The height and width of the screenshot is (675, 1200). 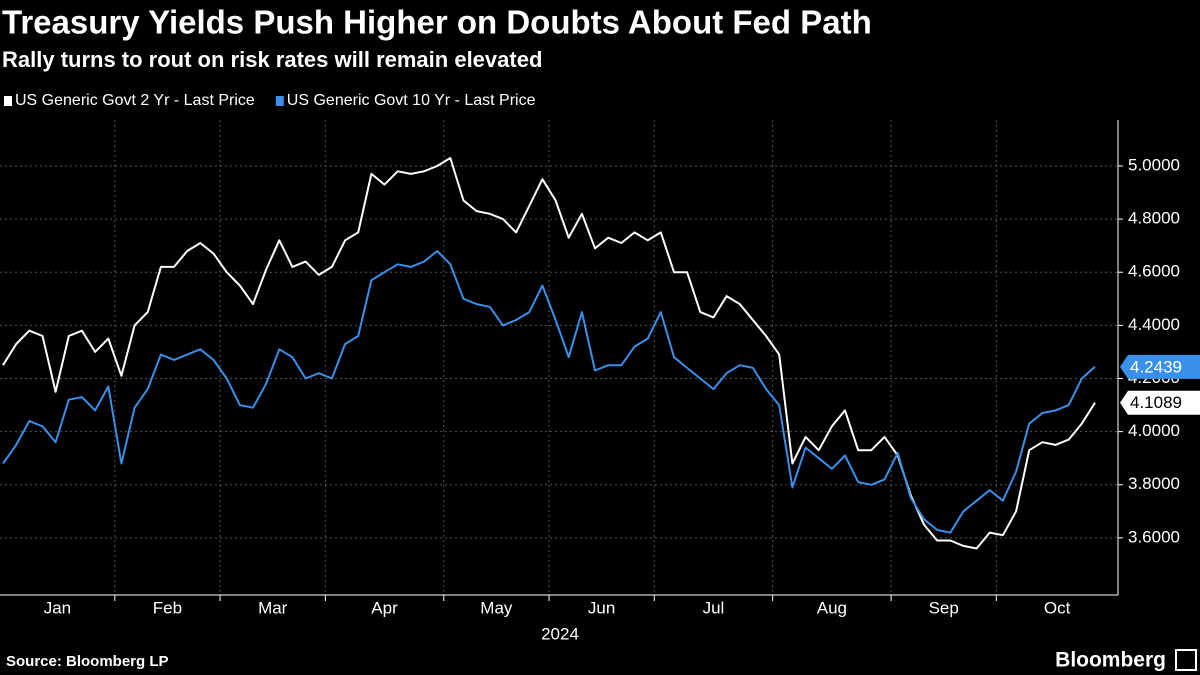 What do you see at coordinates (135, 100) in the screenshot?
I see `legend-label: US Generic Govt 2 Yr - Last Price` at bounding box center [135, 100].